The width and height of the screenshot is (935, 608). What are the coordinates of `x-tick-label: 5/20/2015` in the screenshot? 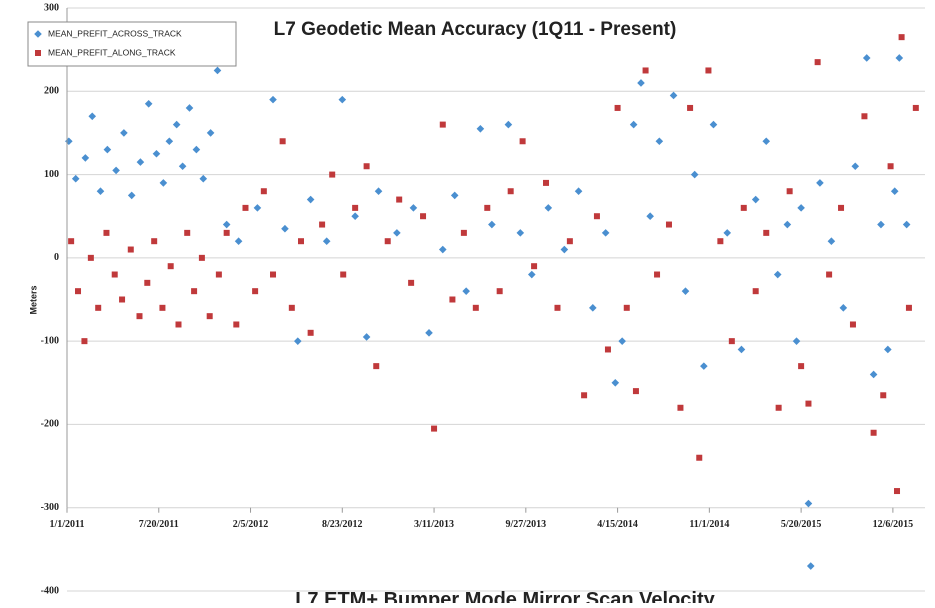 It's located at (801, 524).